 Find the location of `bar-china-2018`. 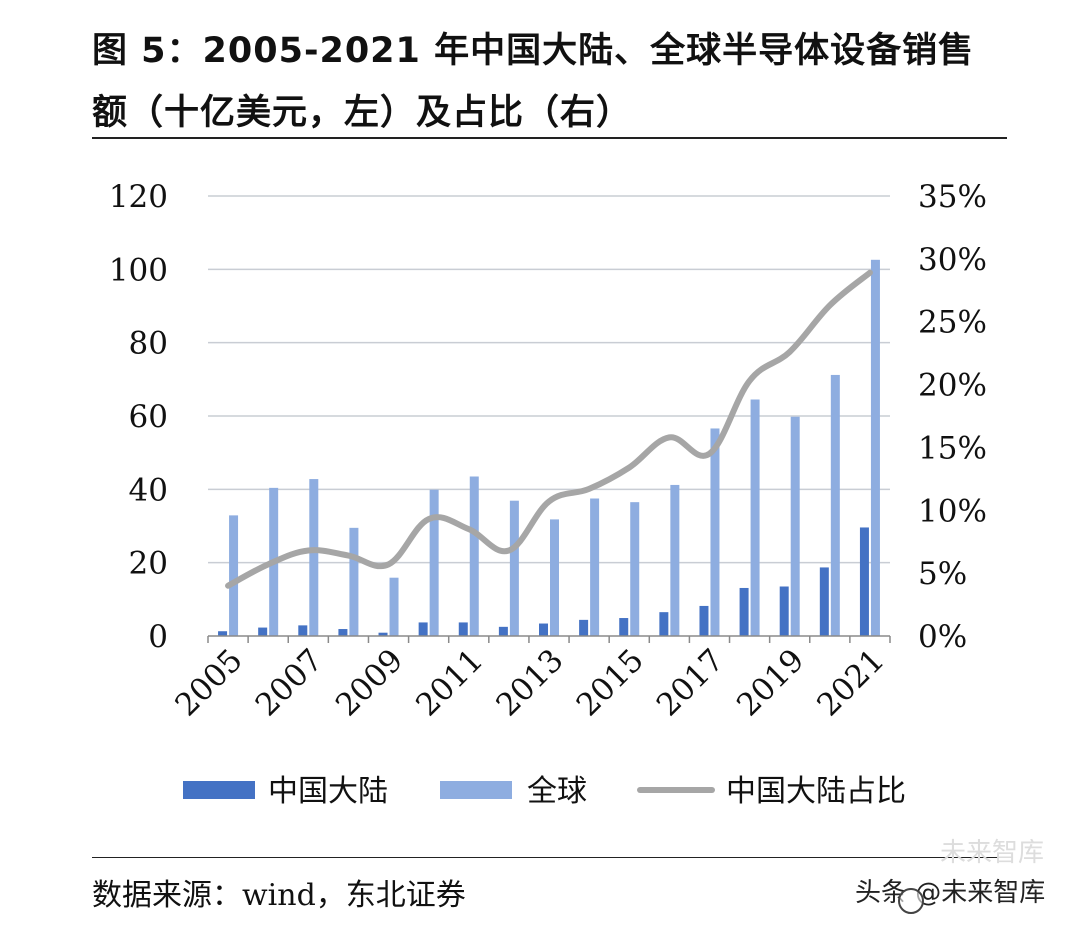

bar-china-2018 is located at coordinates (744, 611).